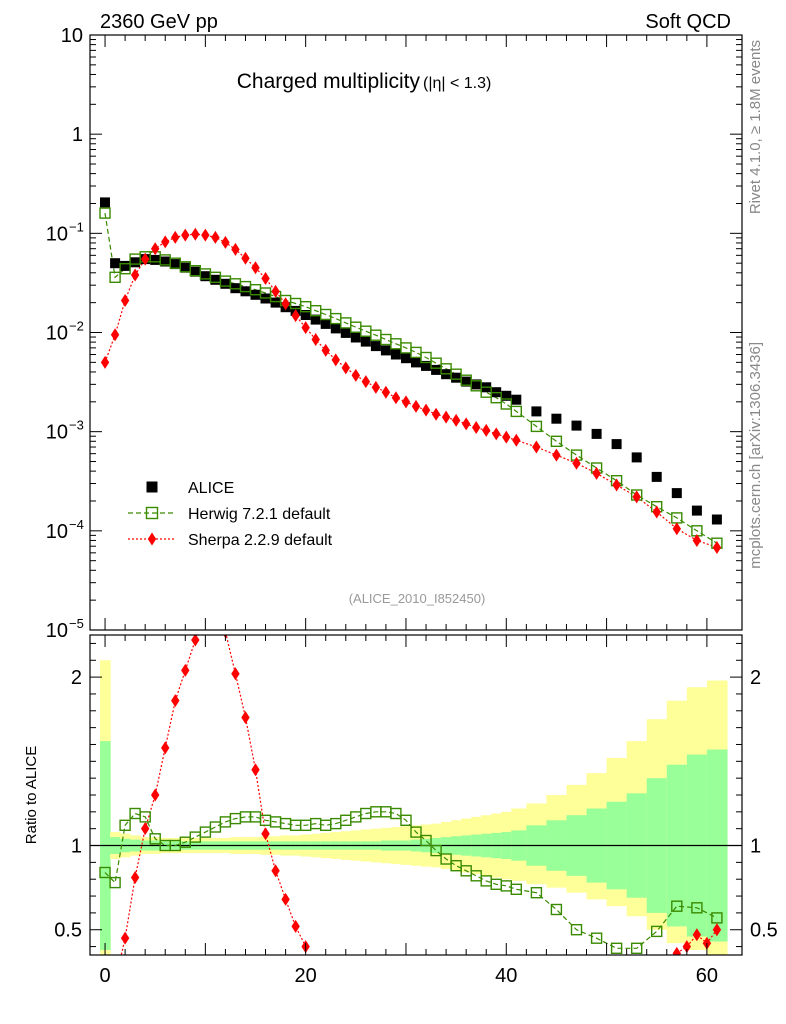 The image size is (786, 1024). I want to click on legend-herwig-marker, so click(152, 513).